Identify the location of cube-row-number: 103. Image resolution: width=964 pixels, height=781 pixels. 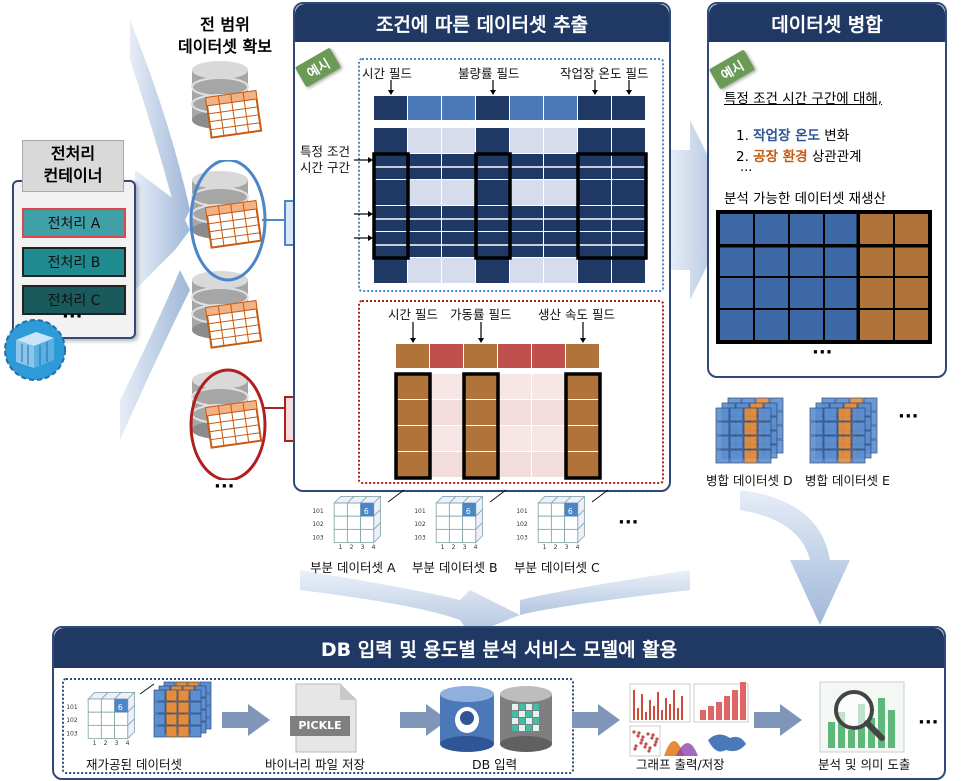
(72, 733).